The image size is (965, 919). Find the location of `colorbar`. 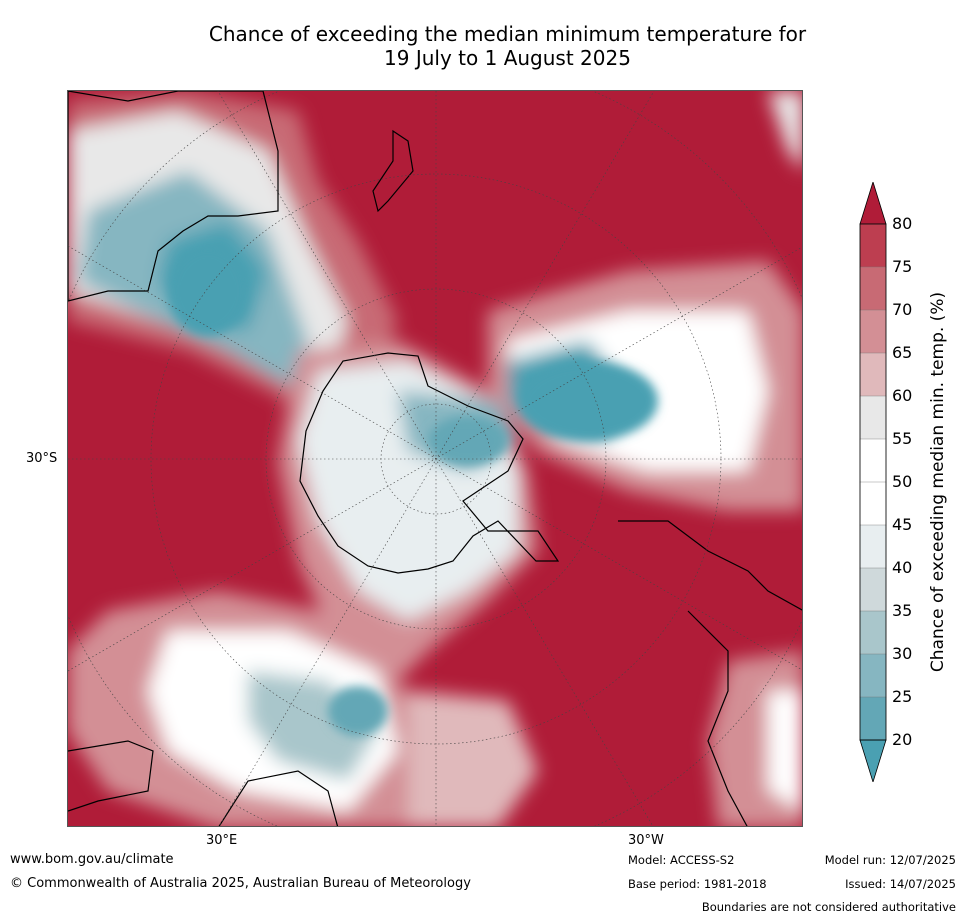

colorbar is located at coordinates (873, 482).